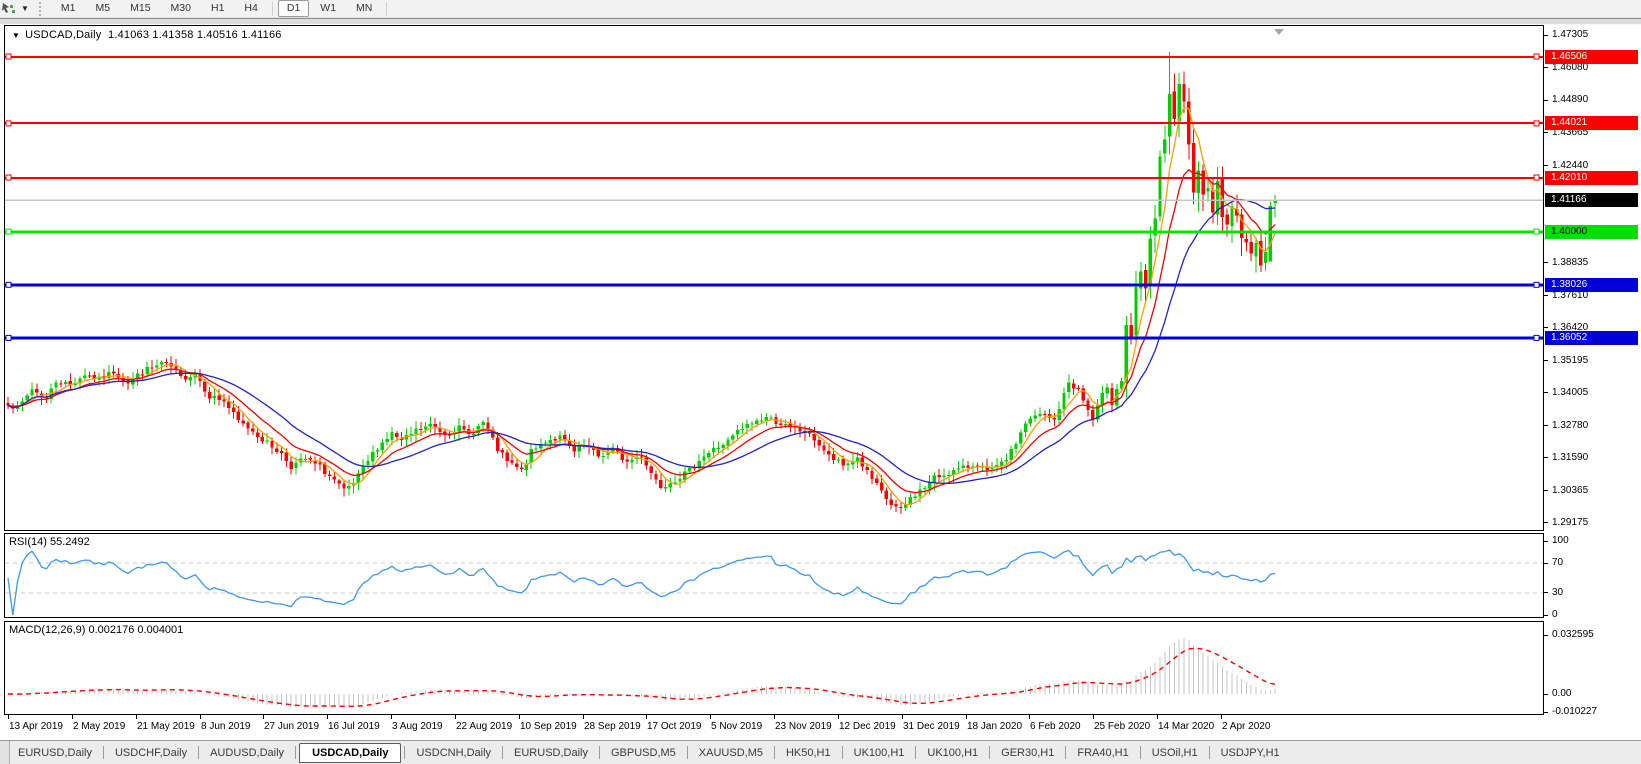  Describe the element at coordinates (350, 752) in the screenshot. I see `tab-usdcad-daily: USDCAD,Daily` at that location.